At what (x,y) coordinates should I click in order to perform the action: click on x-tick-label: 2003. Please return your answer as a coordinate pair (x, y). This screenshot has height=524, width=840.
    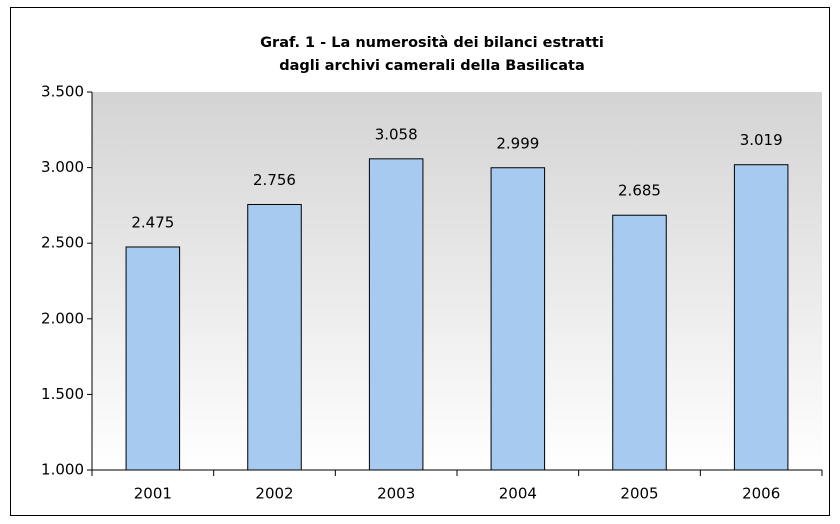
    Looking at the image, I should click on (396, 494).